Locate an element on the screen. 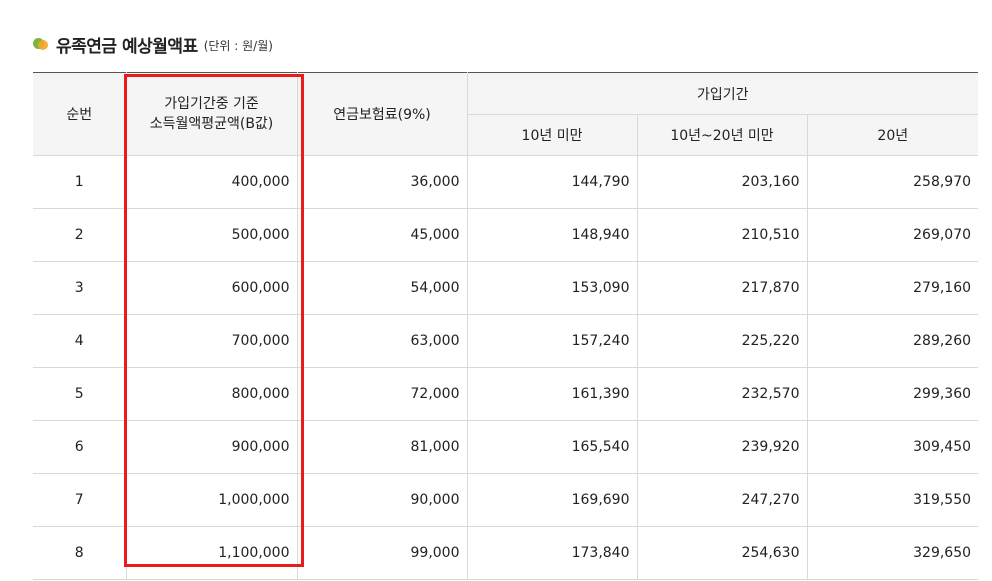 Image resolution: width=992 pixels, height=581 pixels. cell-premium: 63,000 is located at coordinates (382, 341).